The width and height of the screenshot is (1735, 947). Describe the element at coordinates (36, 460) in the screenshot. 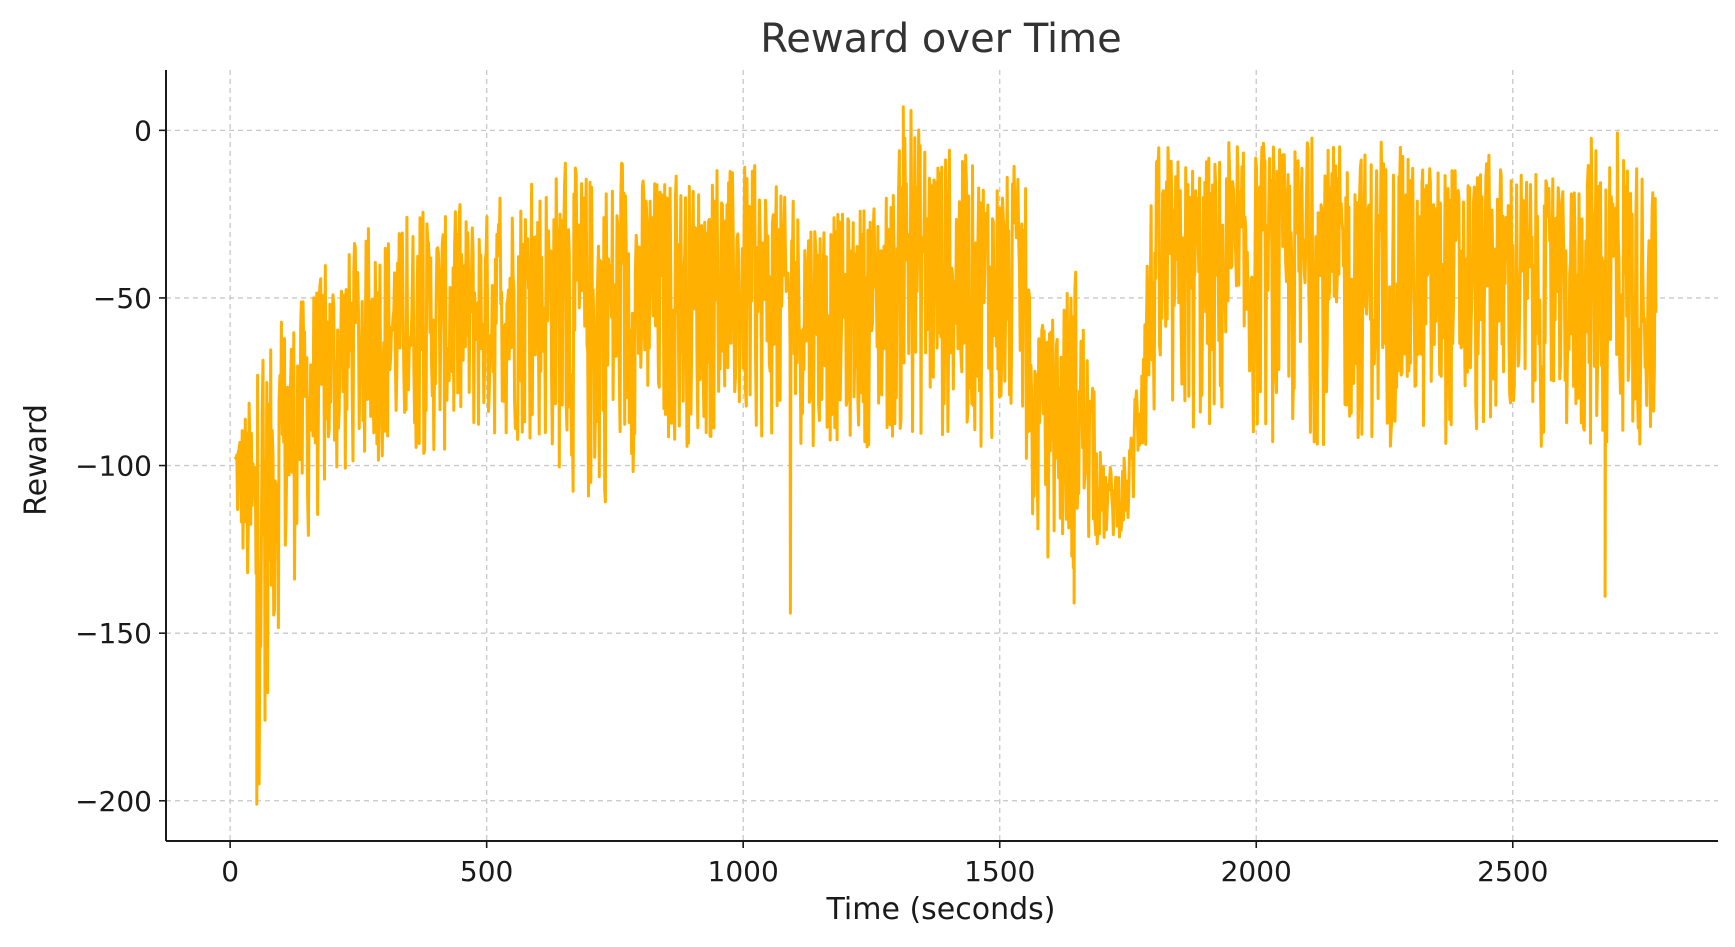

I see `y-axis-title: Reward` at that location.